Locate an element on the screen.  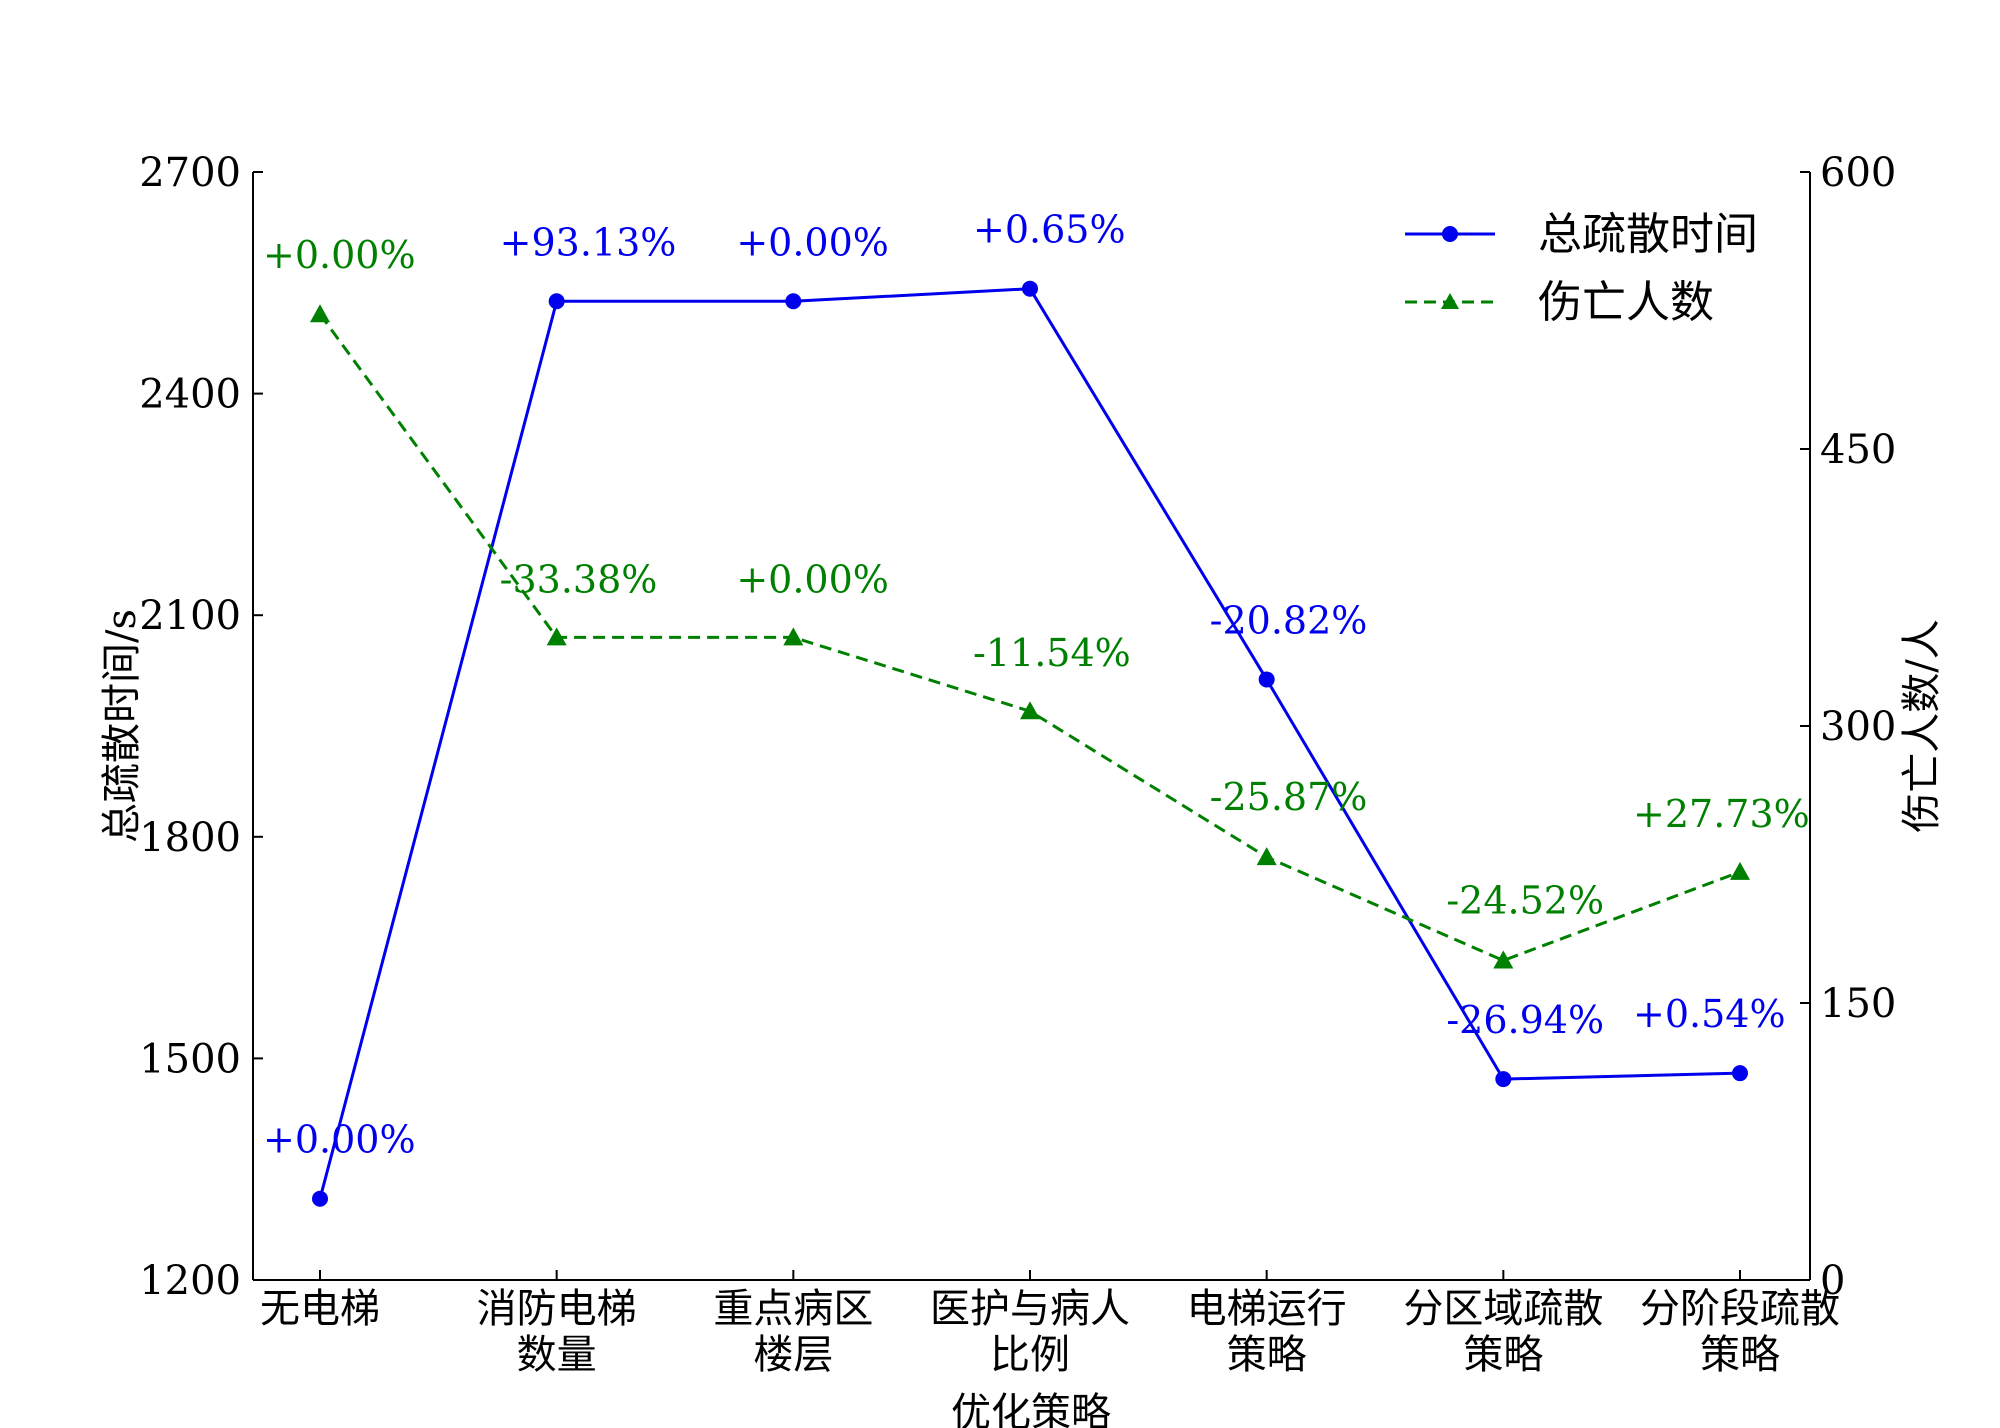
left-y-axis-title: 总疏散时间/s is located at coordinates (122, 726).